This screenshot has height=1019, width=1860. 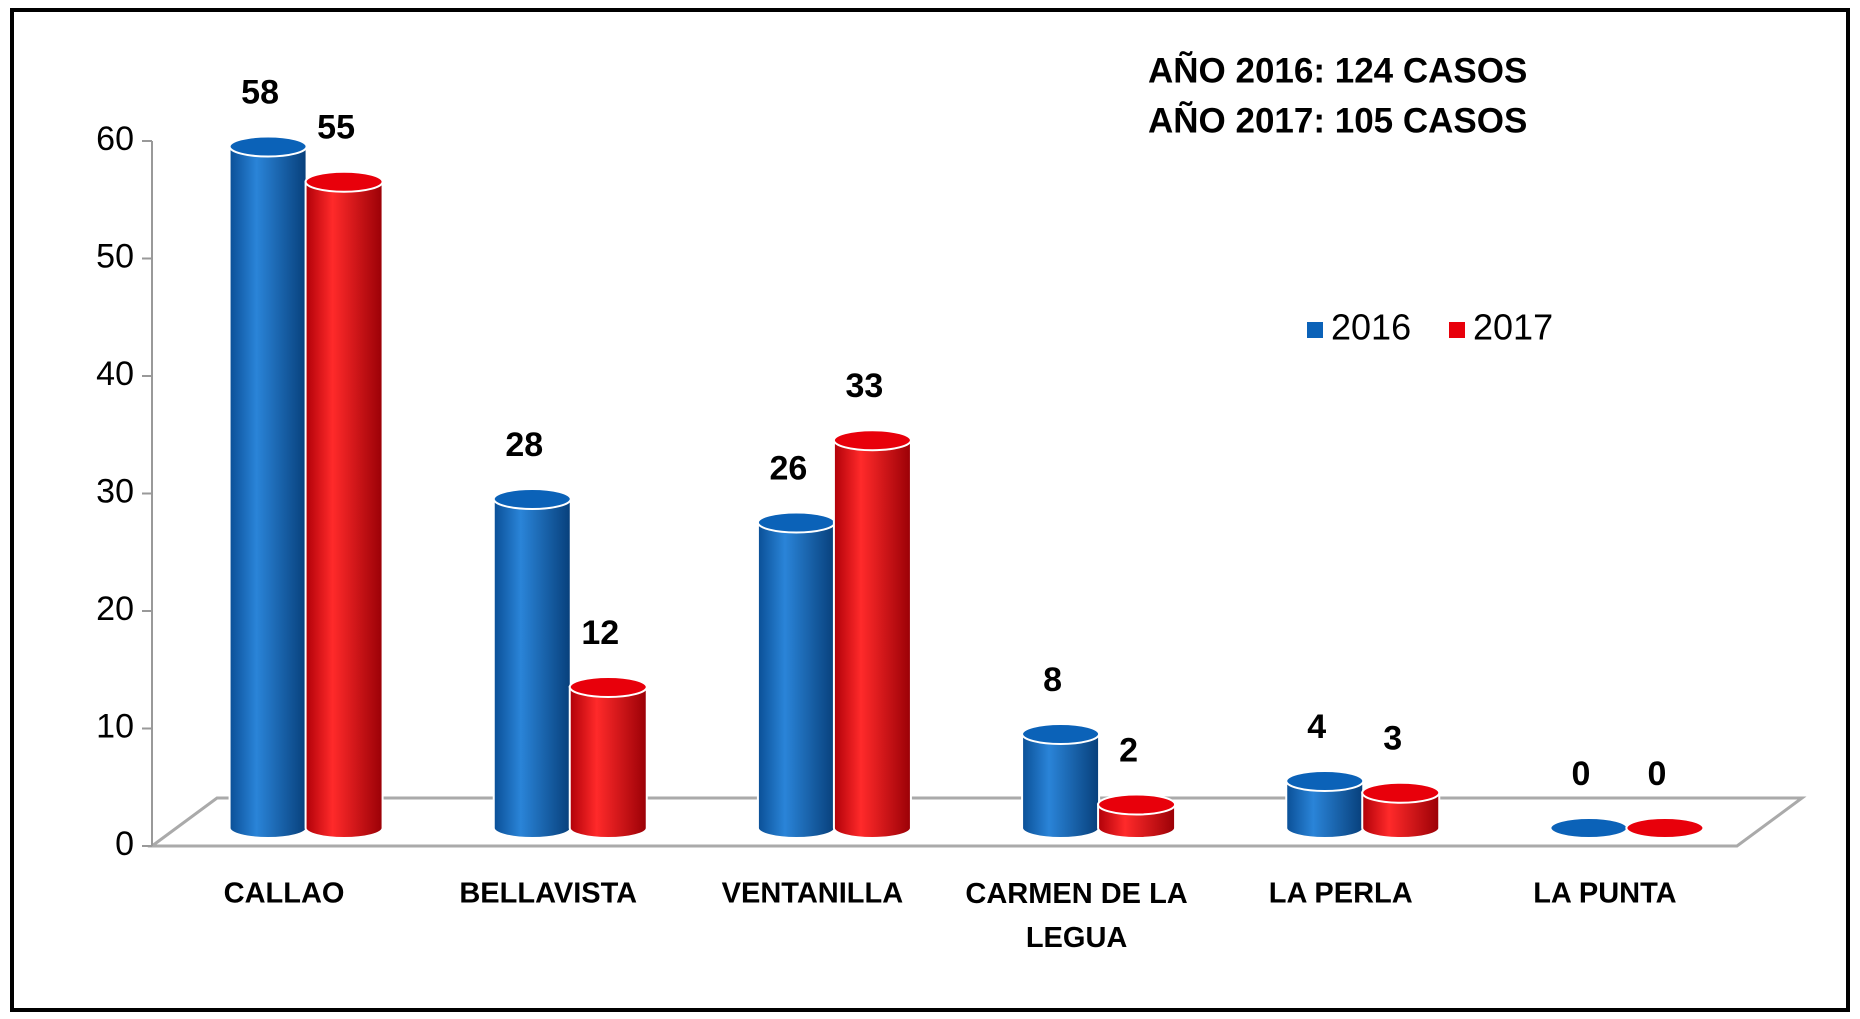 What do you see at coordinates (1513, 327) in the screenshot?
I see `legend-label: 2017` at bounding box center [1513, 327].